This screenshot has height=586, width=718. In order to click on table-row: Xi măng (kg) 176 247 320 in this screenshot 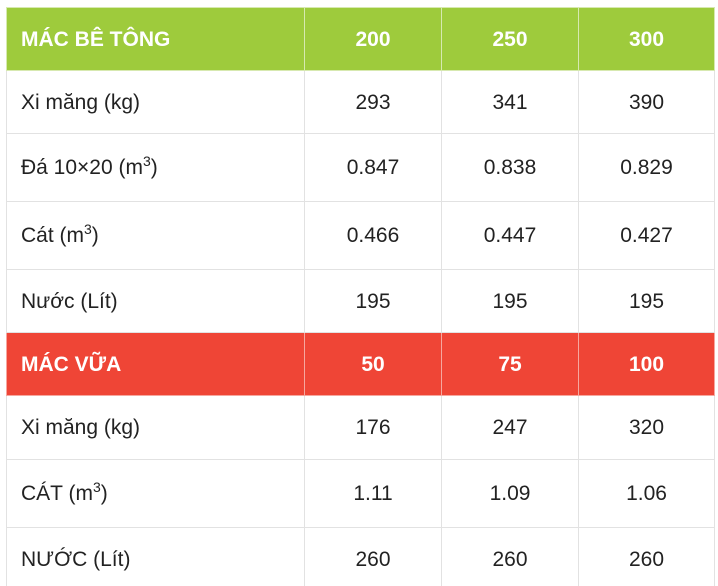, I will do `click(360, 427)`.